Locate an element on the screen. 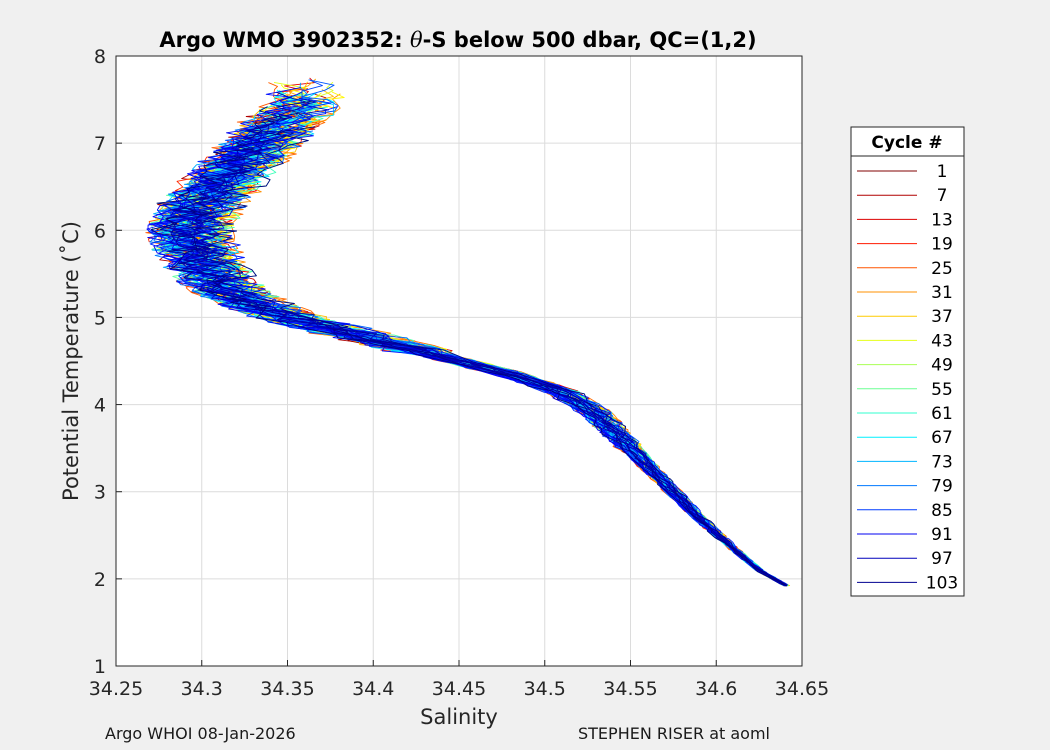  legend-entry-label: 61 is located at coordinates (942, 414).